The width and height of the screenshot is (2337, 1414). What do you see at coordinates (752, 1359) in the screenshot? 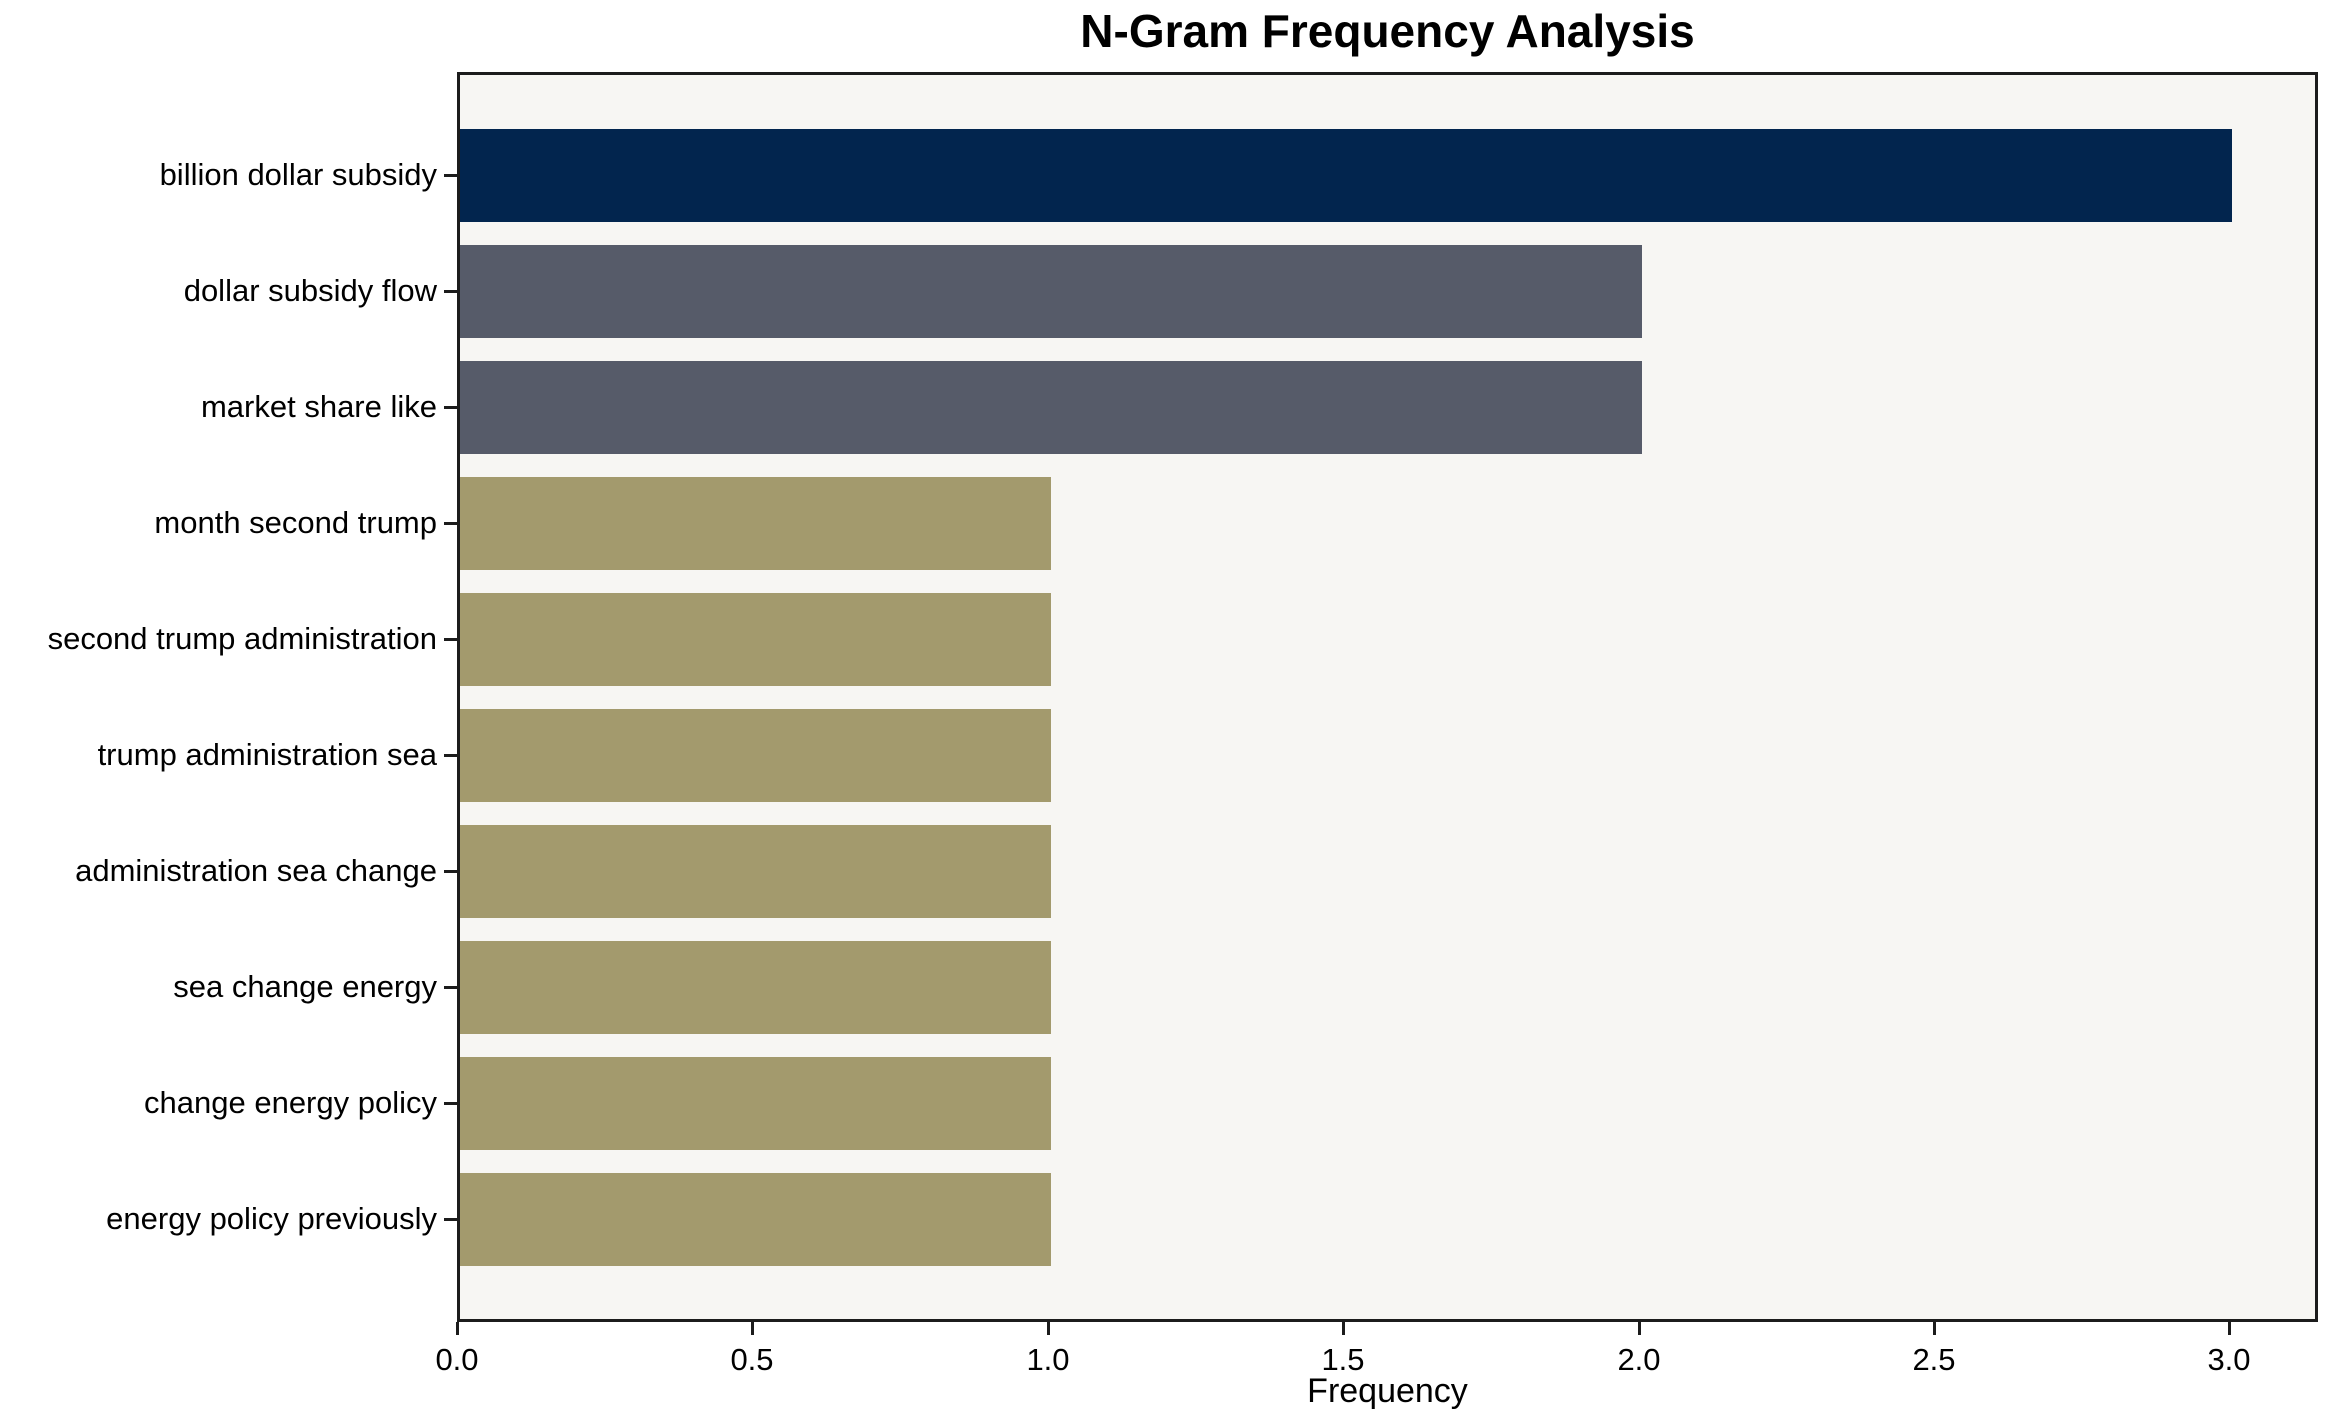
I see `x-tick-label: 0.5` at bounding box center [752, 1359].